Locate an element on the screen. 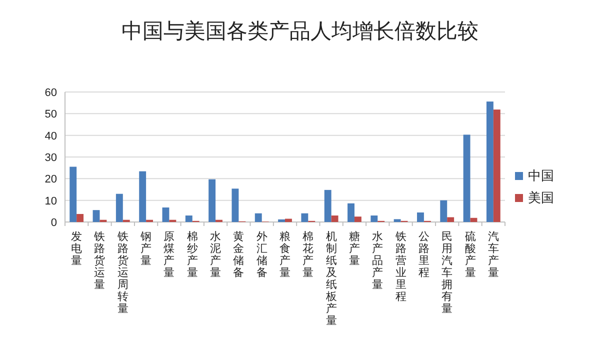 The image size is (600, 345). x-tick-label: 发电量 is located at coordinates (76, 248).